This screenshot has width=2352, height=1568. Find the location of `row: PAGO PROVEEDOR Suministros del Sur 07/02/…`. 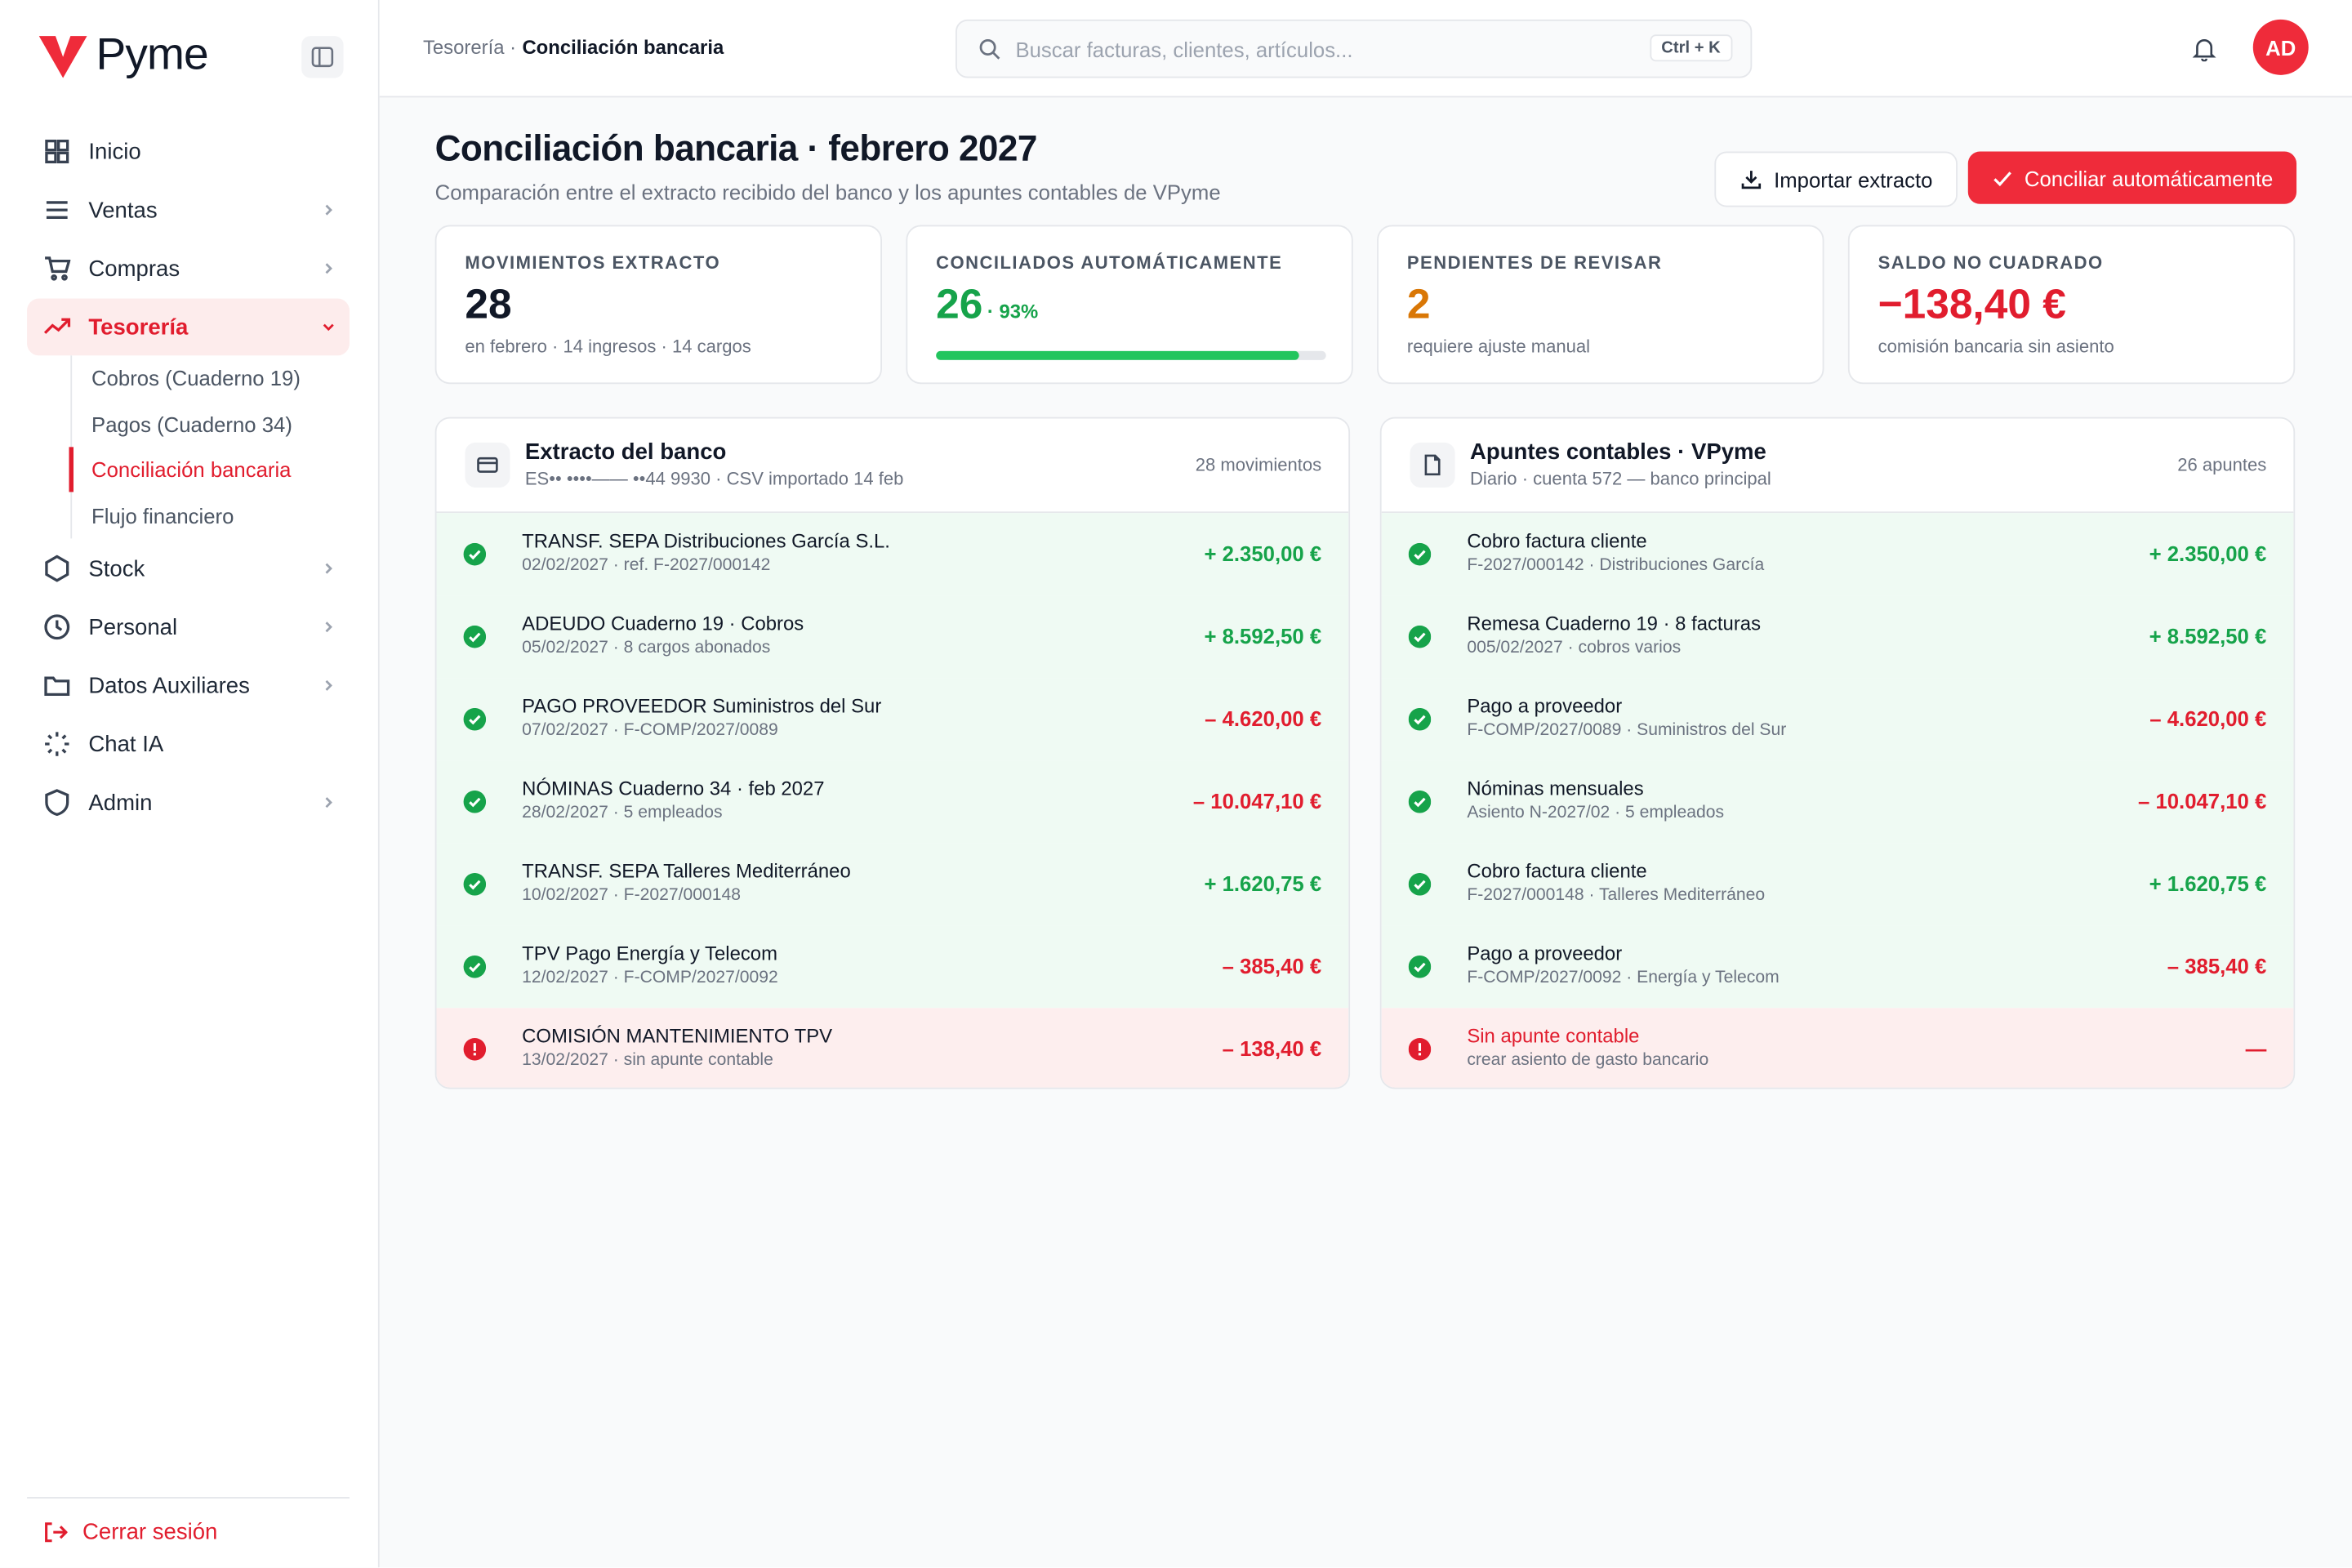

row: PAGO PROVEEDOR Suministros del Sur 07/02/… is located at coordinates (892, 719).